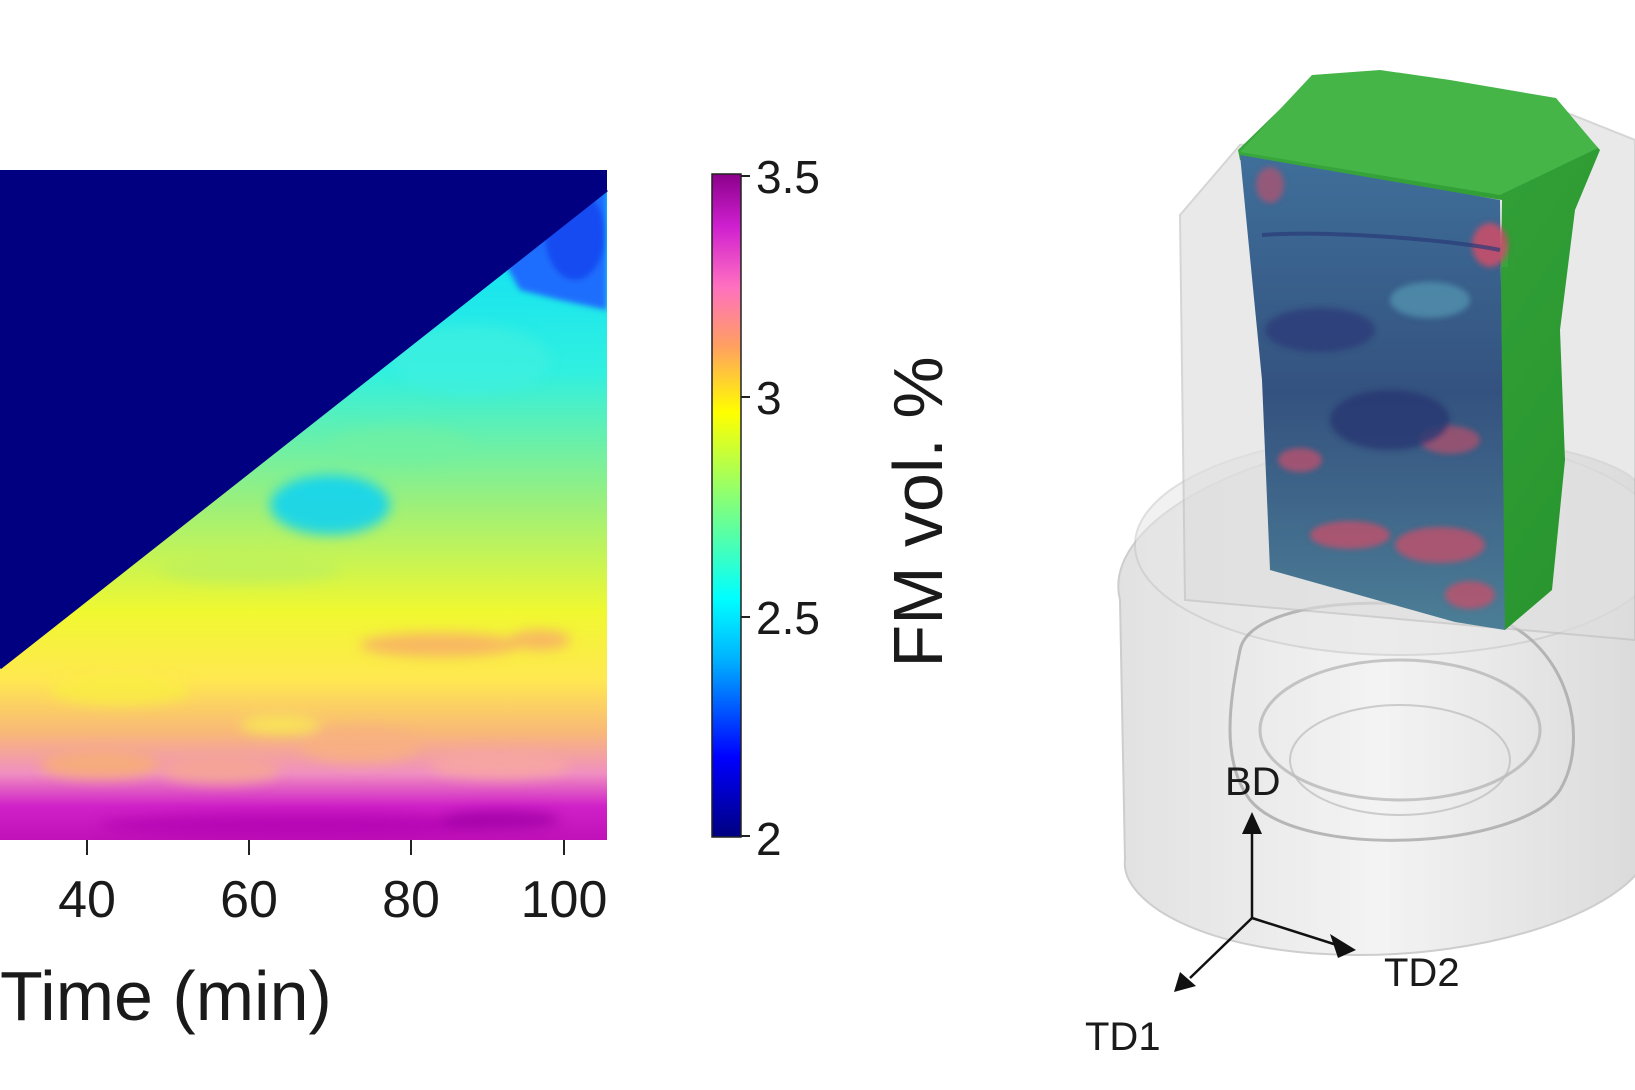 Image resolution: width=1635 pixels, height=1090 pixels. Describe the element at coordinates (1123, 1037) in the screenshot. I see `axis-label-td1: TD1` at that location.